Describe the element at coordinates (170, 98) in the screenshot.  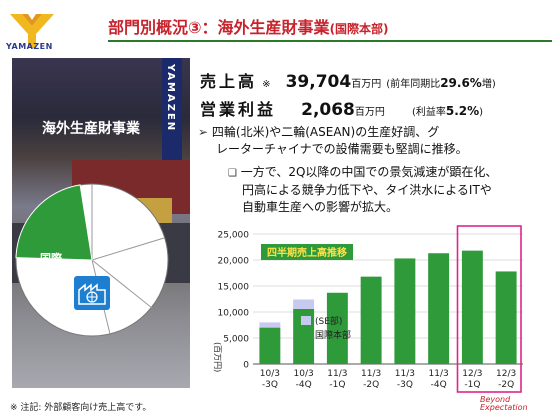
I see `tower-text: YAMAZEN` at that location.